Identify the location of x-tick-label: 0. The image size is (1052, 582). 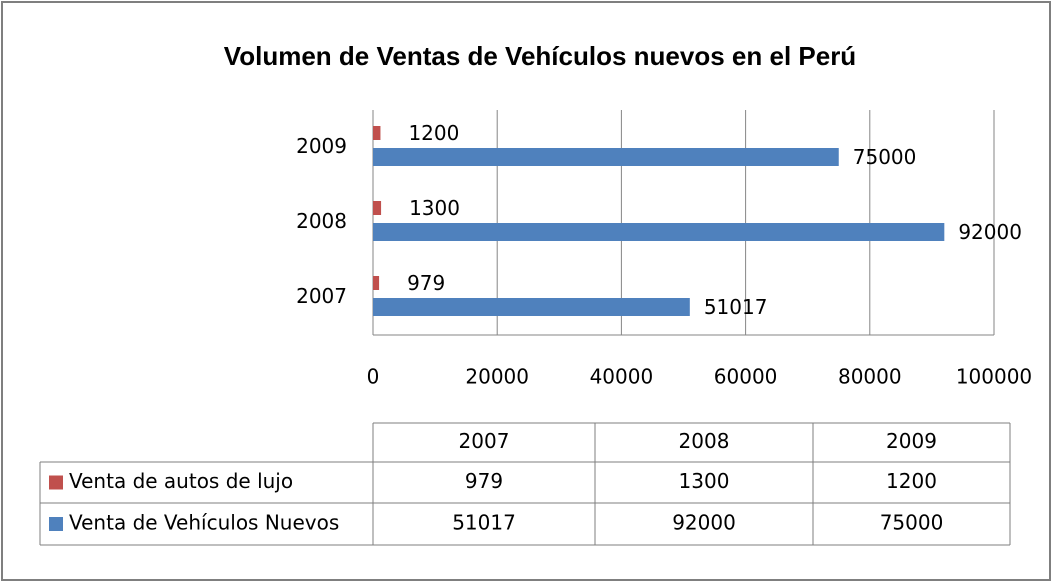
(373, 377).